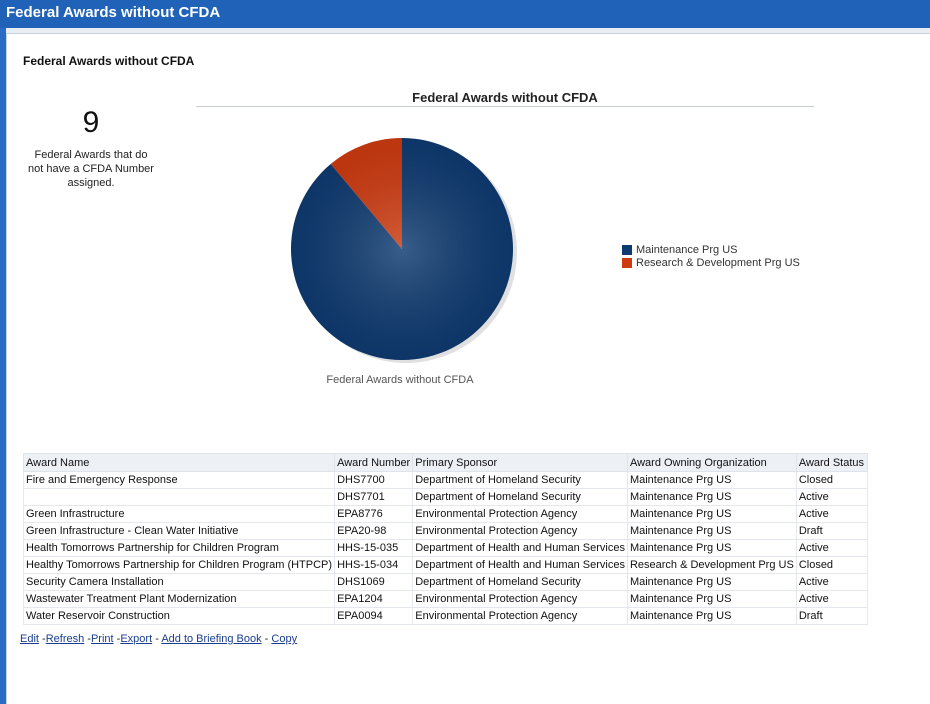  I want to click on cell-award-number: DHS1069, so click(374, 582).